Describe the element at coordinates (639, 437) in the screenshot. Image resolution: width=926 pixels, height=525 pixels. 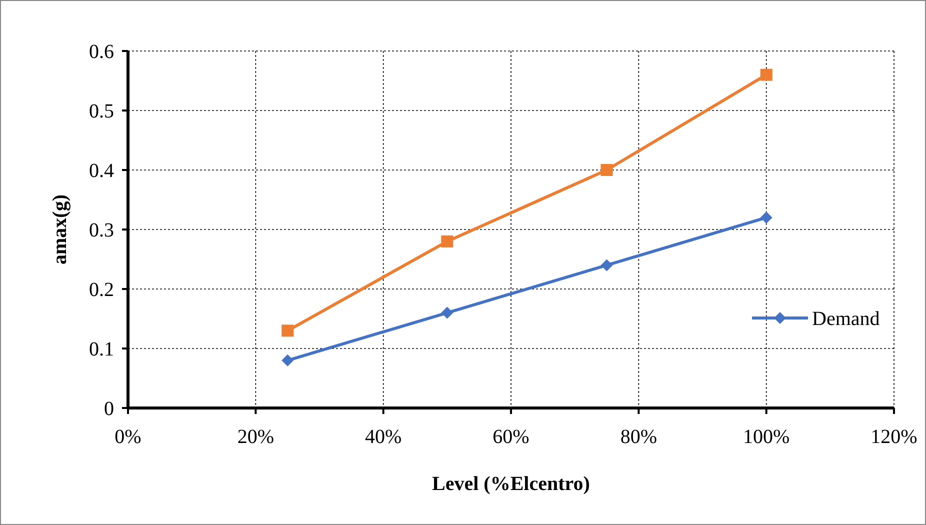
I see `x-tick-label: 80%` at that location.